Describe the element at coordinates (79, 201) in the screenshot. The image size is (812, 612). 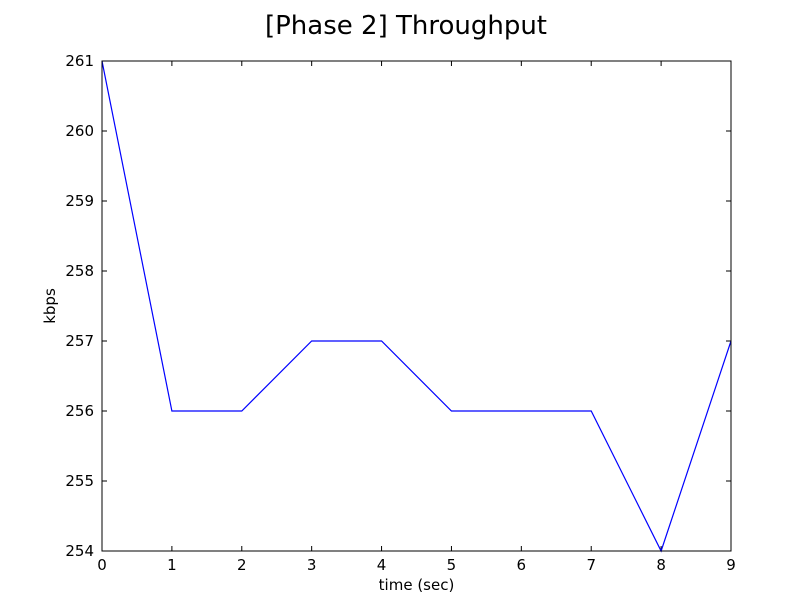
I see `y-tick-label: 259` at that location.